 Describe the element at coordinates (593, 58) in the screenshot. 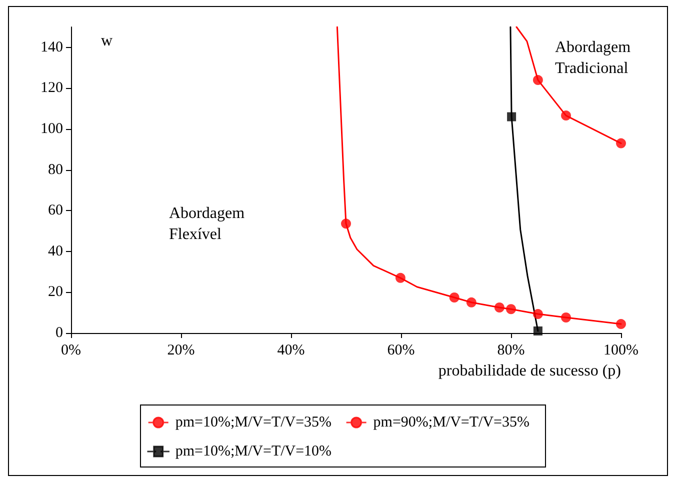

I see `annotation: Abordagem Tradicional` at that location.